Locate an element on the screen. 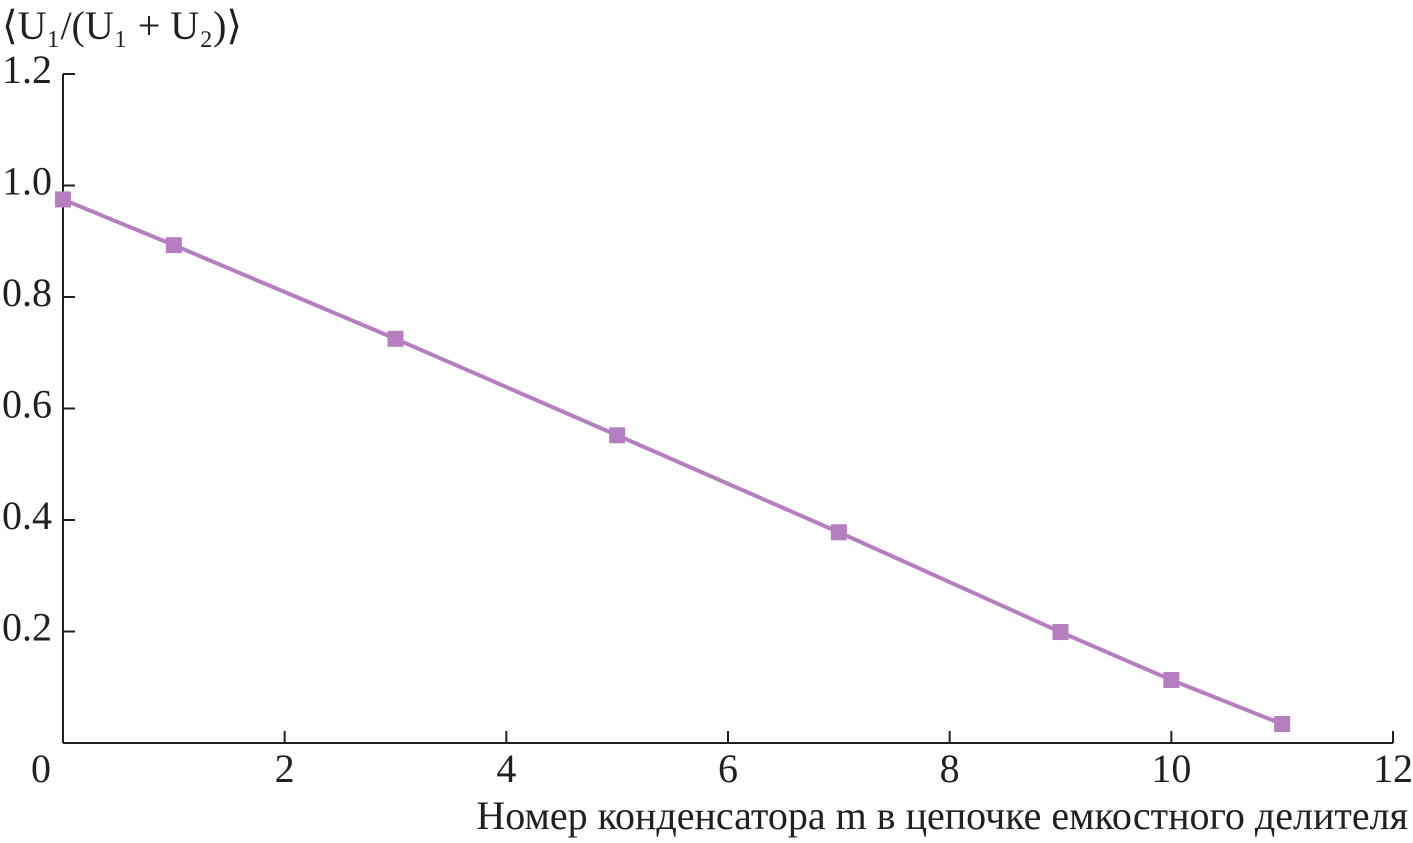  x-tick-label: 4 is located at coordinates (506, 768).